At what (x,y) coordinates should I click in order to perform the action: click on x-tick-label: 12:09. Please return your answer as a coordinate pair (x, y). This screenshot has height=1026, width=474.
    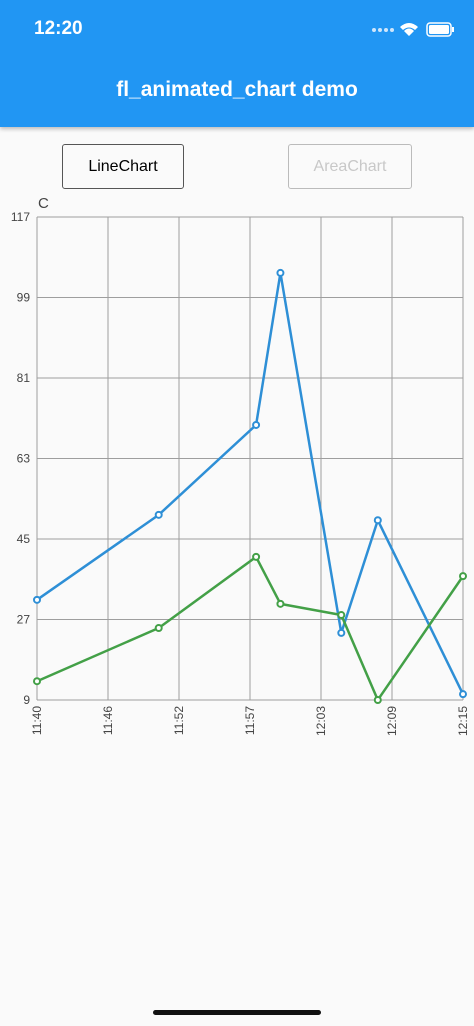
    Looking at the image, I should click on (392, 721).